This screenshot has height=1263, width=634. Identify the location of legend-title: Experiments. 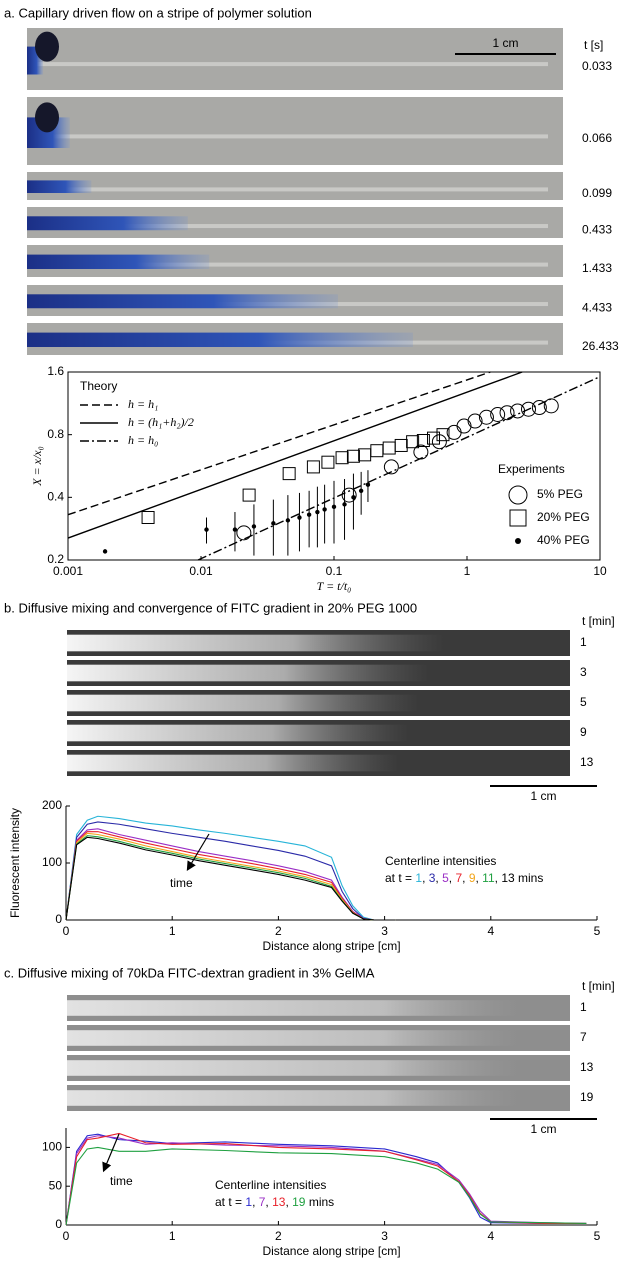
(531, 469).